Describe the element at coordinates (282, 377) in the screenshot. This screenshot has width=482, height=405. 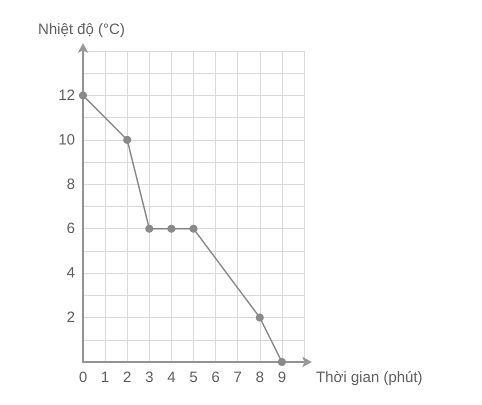
I see `x-tick-label: 9` at that location.